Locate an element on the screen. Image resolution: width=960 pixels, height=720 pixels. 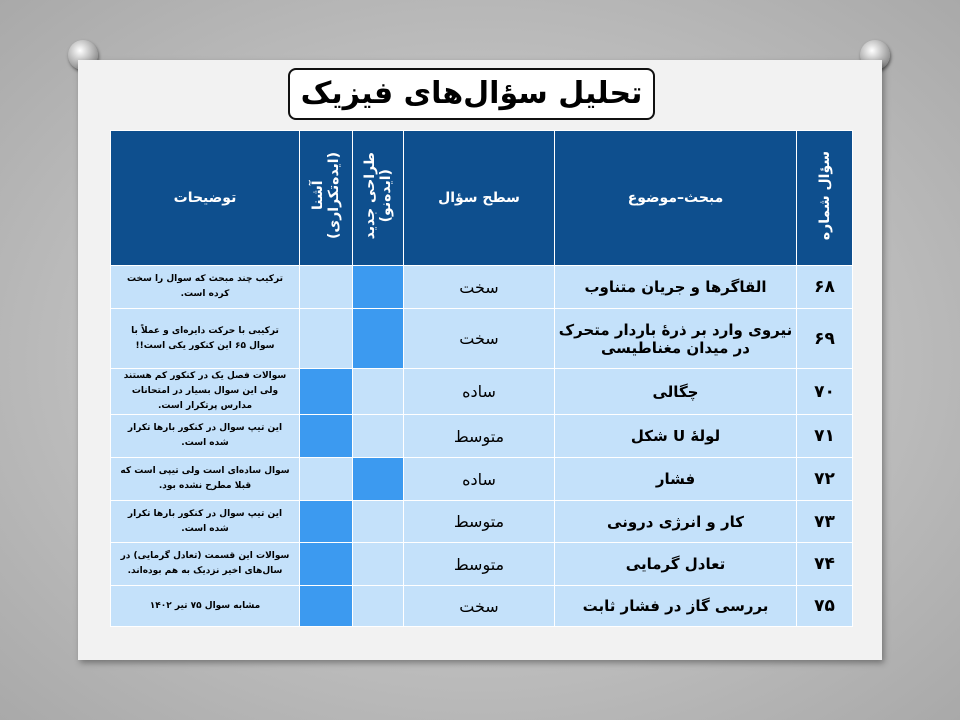
notes-cell: مشابه سوال ۷۵ تیر ۱۴۰۲ is located at coordinates (205, 606).